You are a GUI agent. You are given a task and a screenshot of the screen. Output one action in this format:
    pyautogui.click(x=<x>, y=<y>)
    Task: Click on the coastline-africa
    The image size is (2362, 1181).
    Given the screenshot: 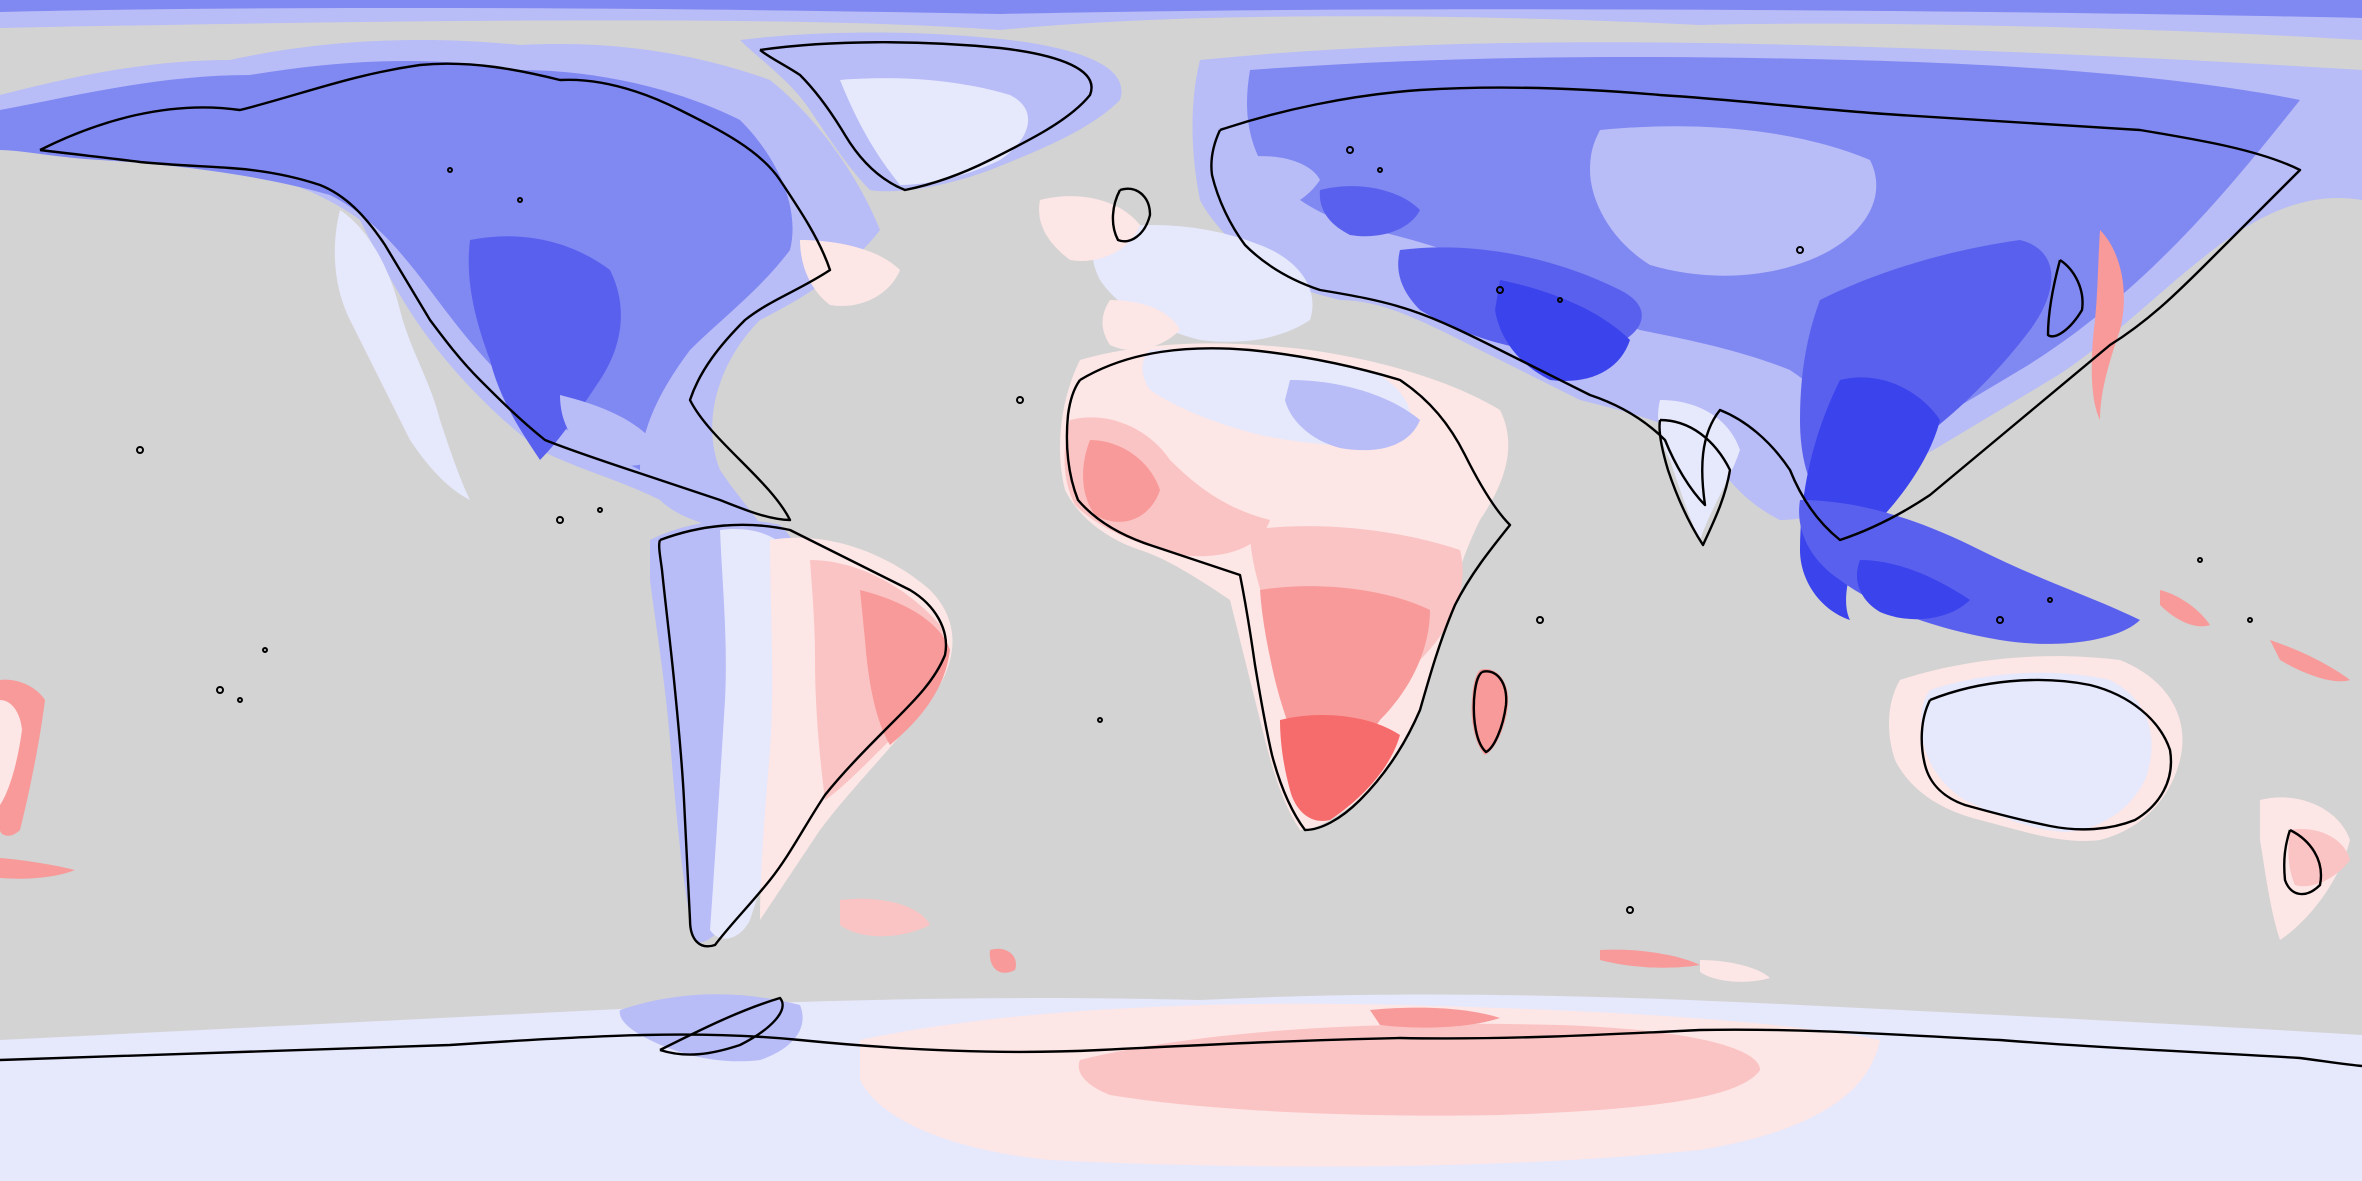 What is the action you would take?
    pyautogui.click(x=1288, y=589)
    